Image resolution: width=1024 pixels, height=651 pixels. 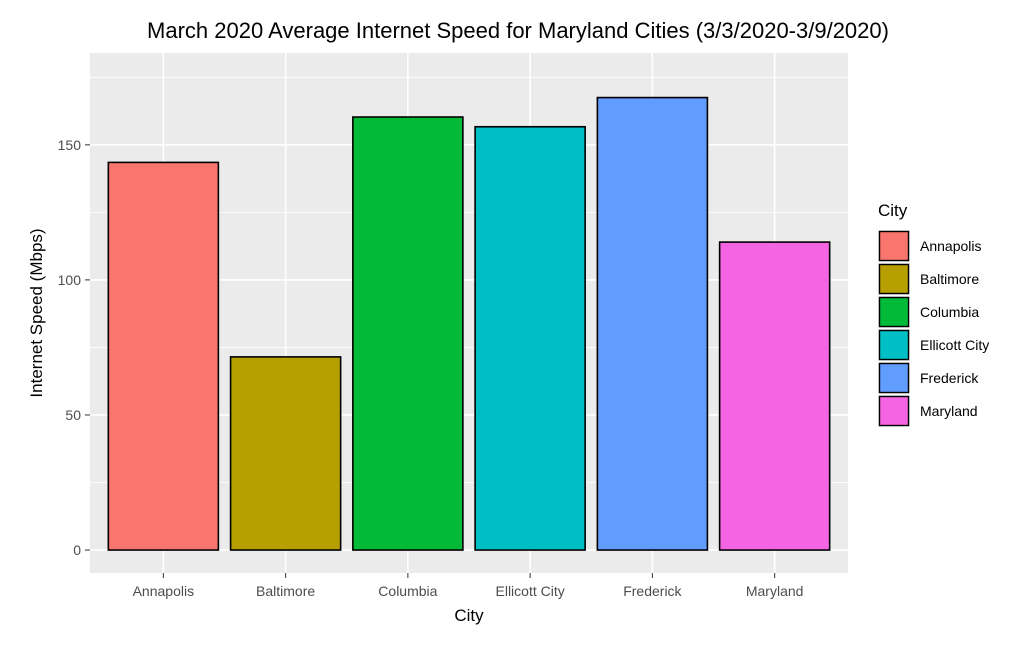 I want to click on bar-maryland, so click(x=774, y=396).